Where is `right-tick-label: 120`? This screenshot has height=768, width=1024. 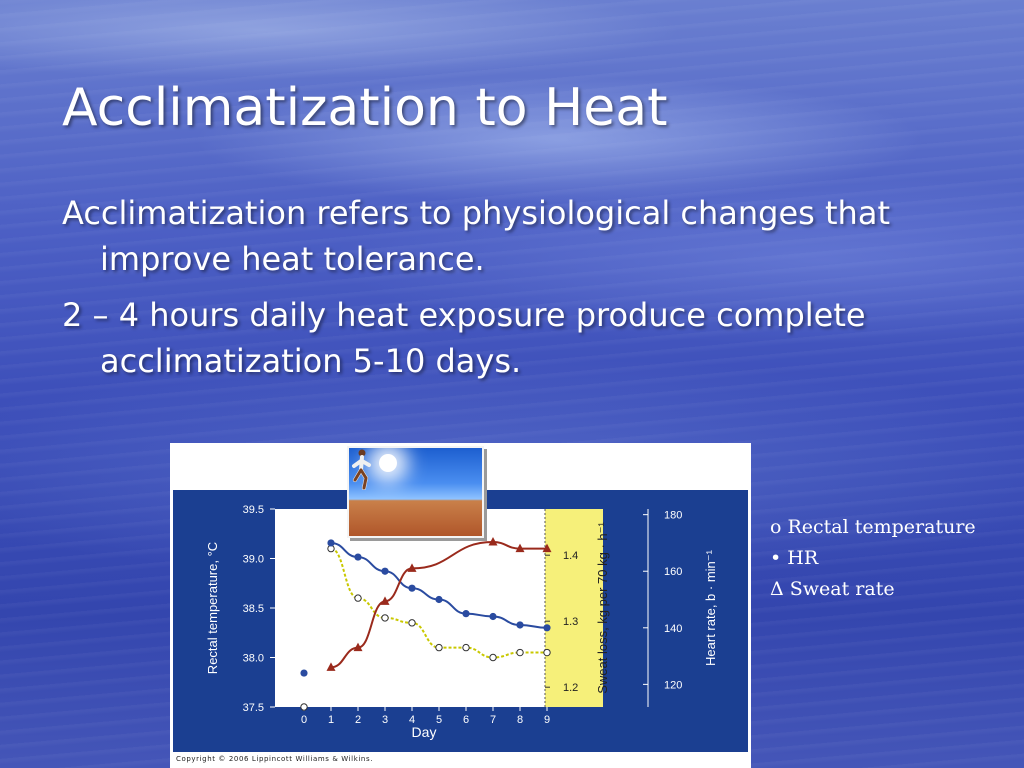
right-tick-label: 120 is located at coordinates (673, 685).